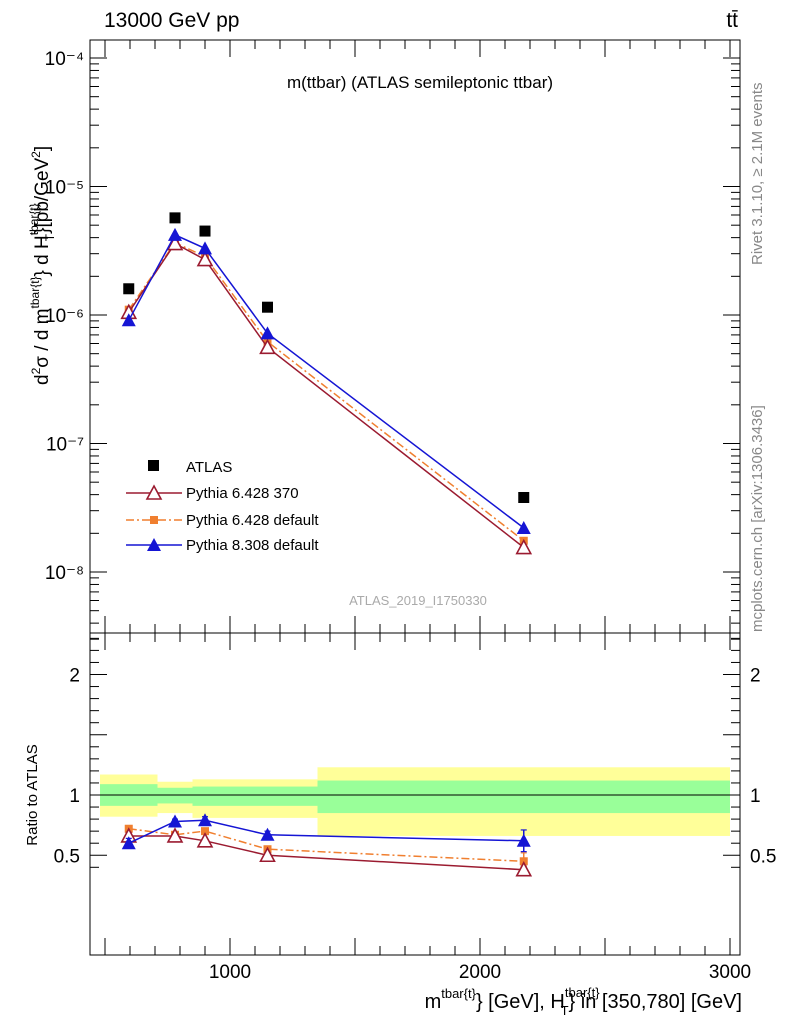  Describe the element at coordinates (64, 573) in the screenshot. I see `main-y-tick-label: 10⁻⁸` at that location.